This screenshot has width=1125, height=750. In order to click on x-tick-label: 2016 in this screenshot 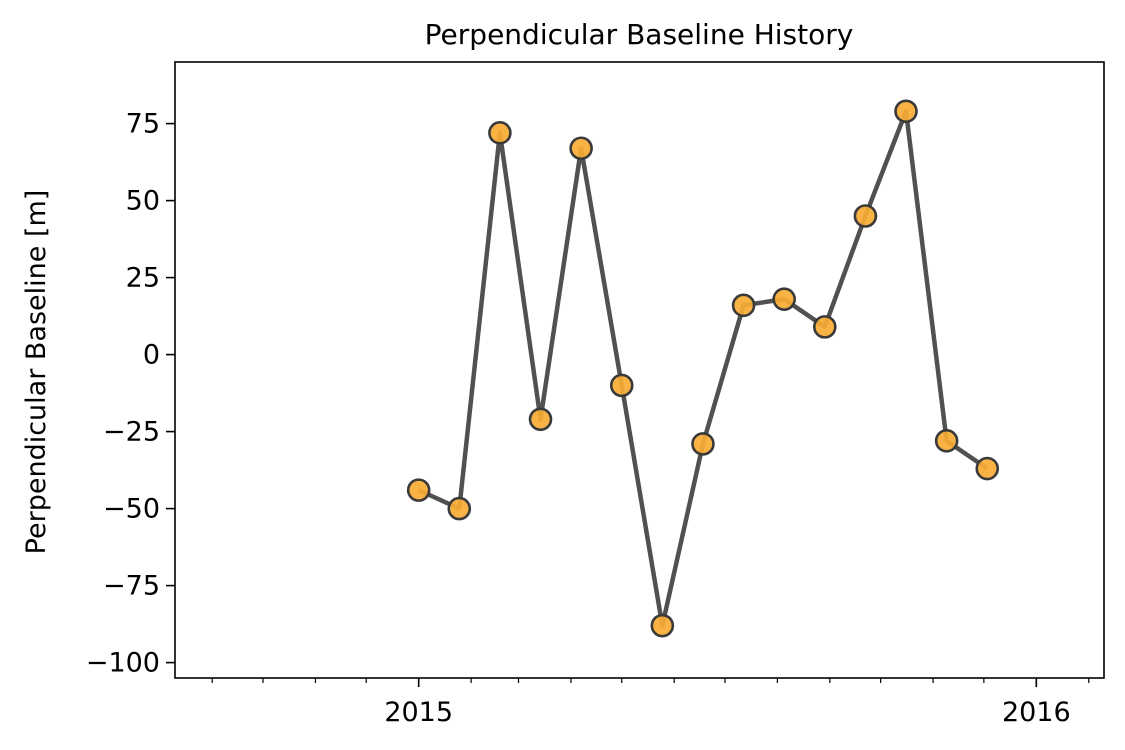, I will do `click(1036, 712)`.